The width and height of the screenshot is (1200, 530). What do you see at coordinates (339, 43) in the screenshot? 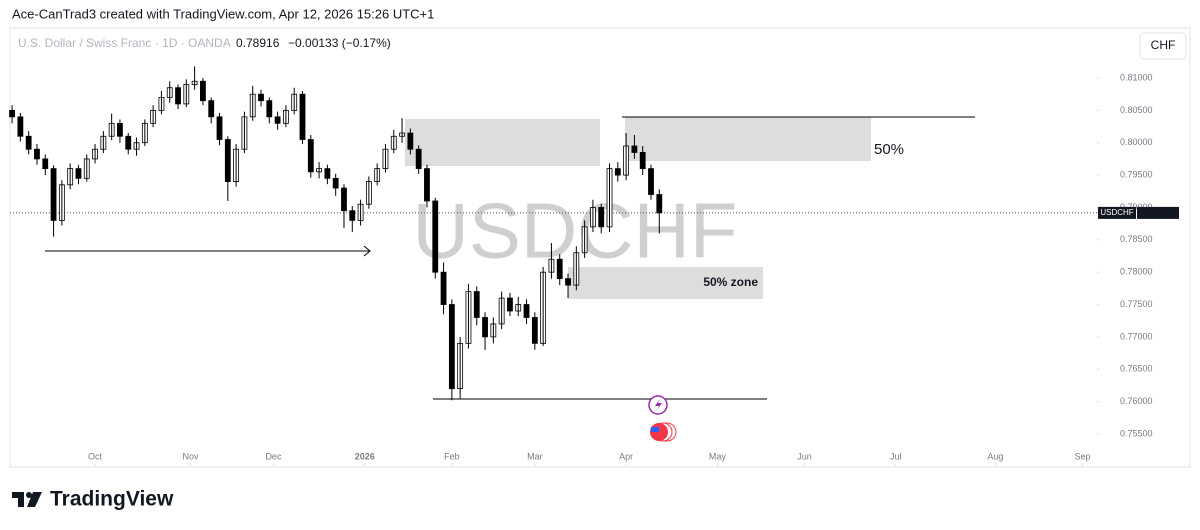
I see `change: −0.00133 (−0.17%)` at bounding box center [339, 43].